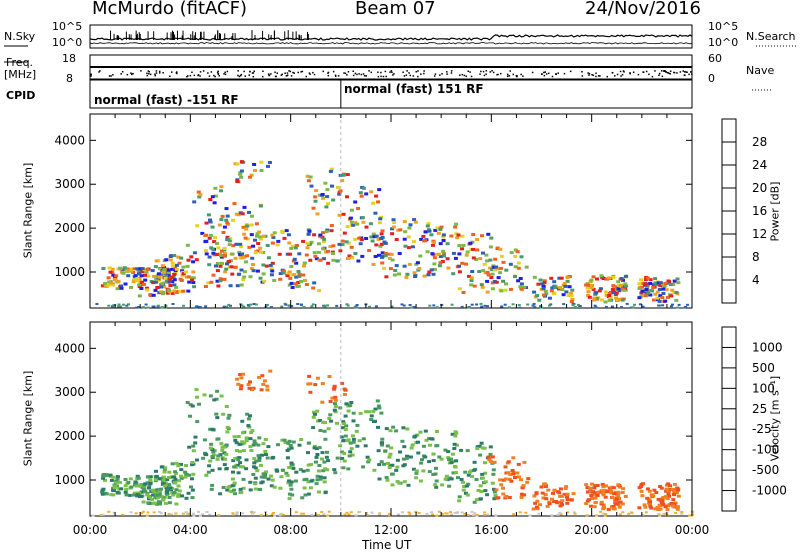  What do you see at coordinates (391, 37) in the screenshot?
I see `nsky-trace` at bounding box center [391, 37].